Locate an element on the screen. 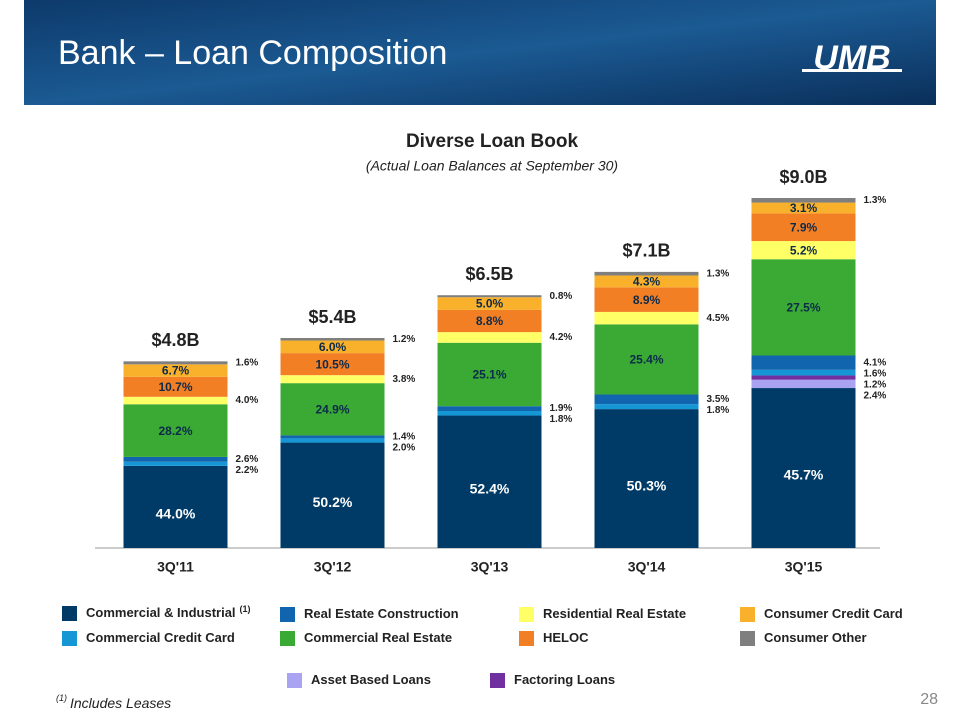  data-label: 10.5% is located at coordinates (332, 364).